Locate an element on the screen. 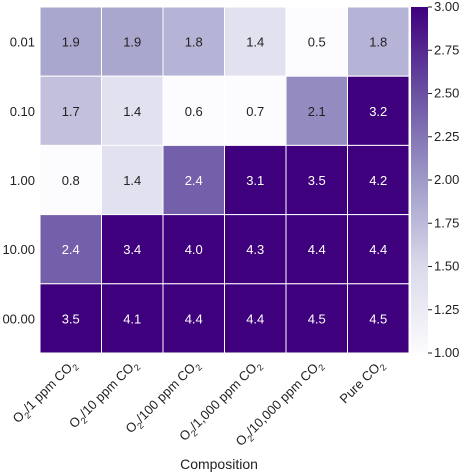  cell-value-label: 3.2 is located at coordinates (378, 111).